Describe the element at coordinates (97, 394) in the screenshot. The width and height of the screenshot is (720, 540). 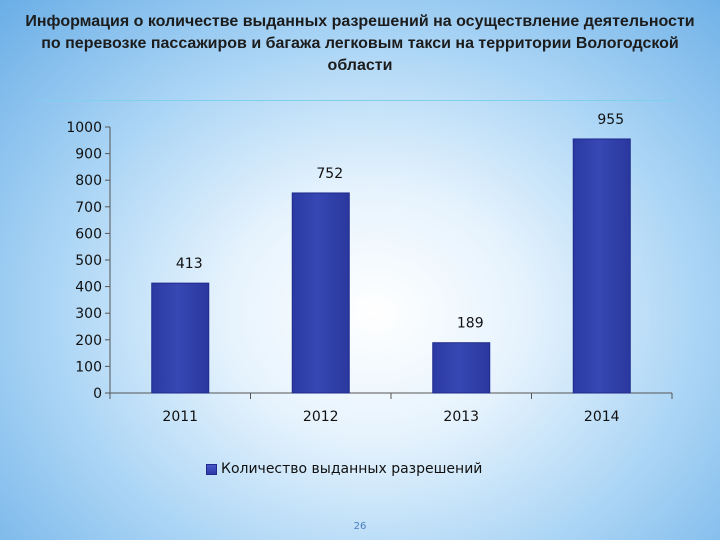
I see `y-tick-label: 0` at that location.